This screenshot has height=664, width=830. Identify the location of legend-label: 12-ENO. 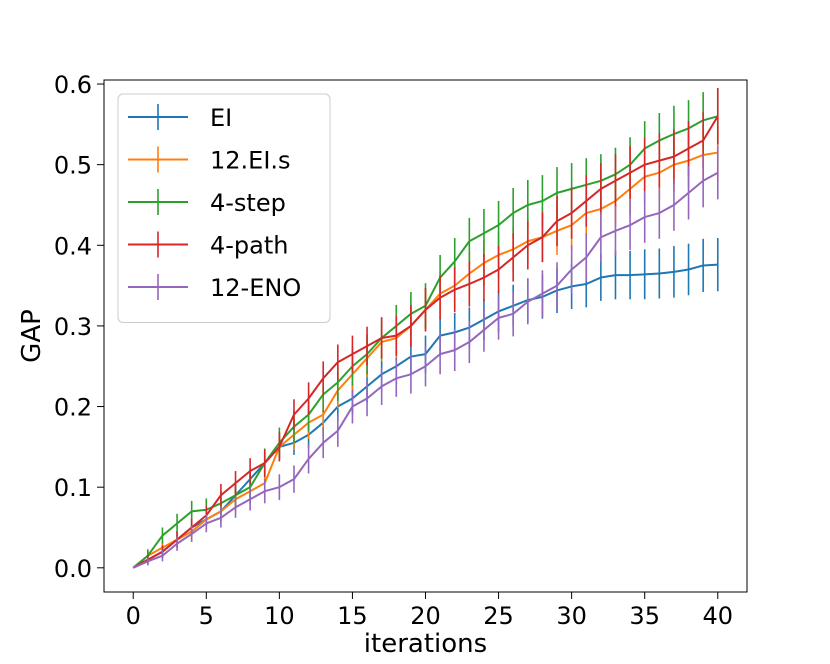
(255, 288).